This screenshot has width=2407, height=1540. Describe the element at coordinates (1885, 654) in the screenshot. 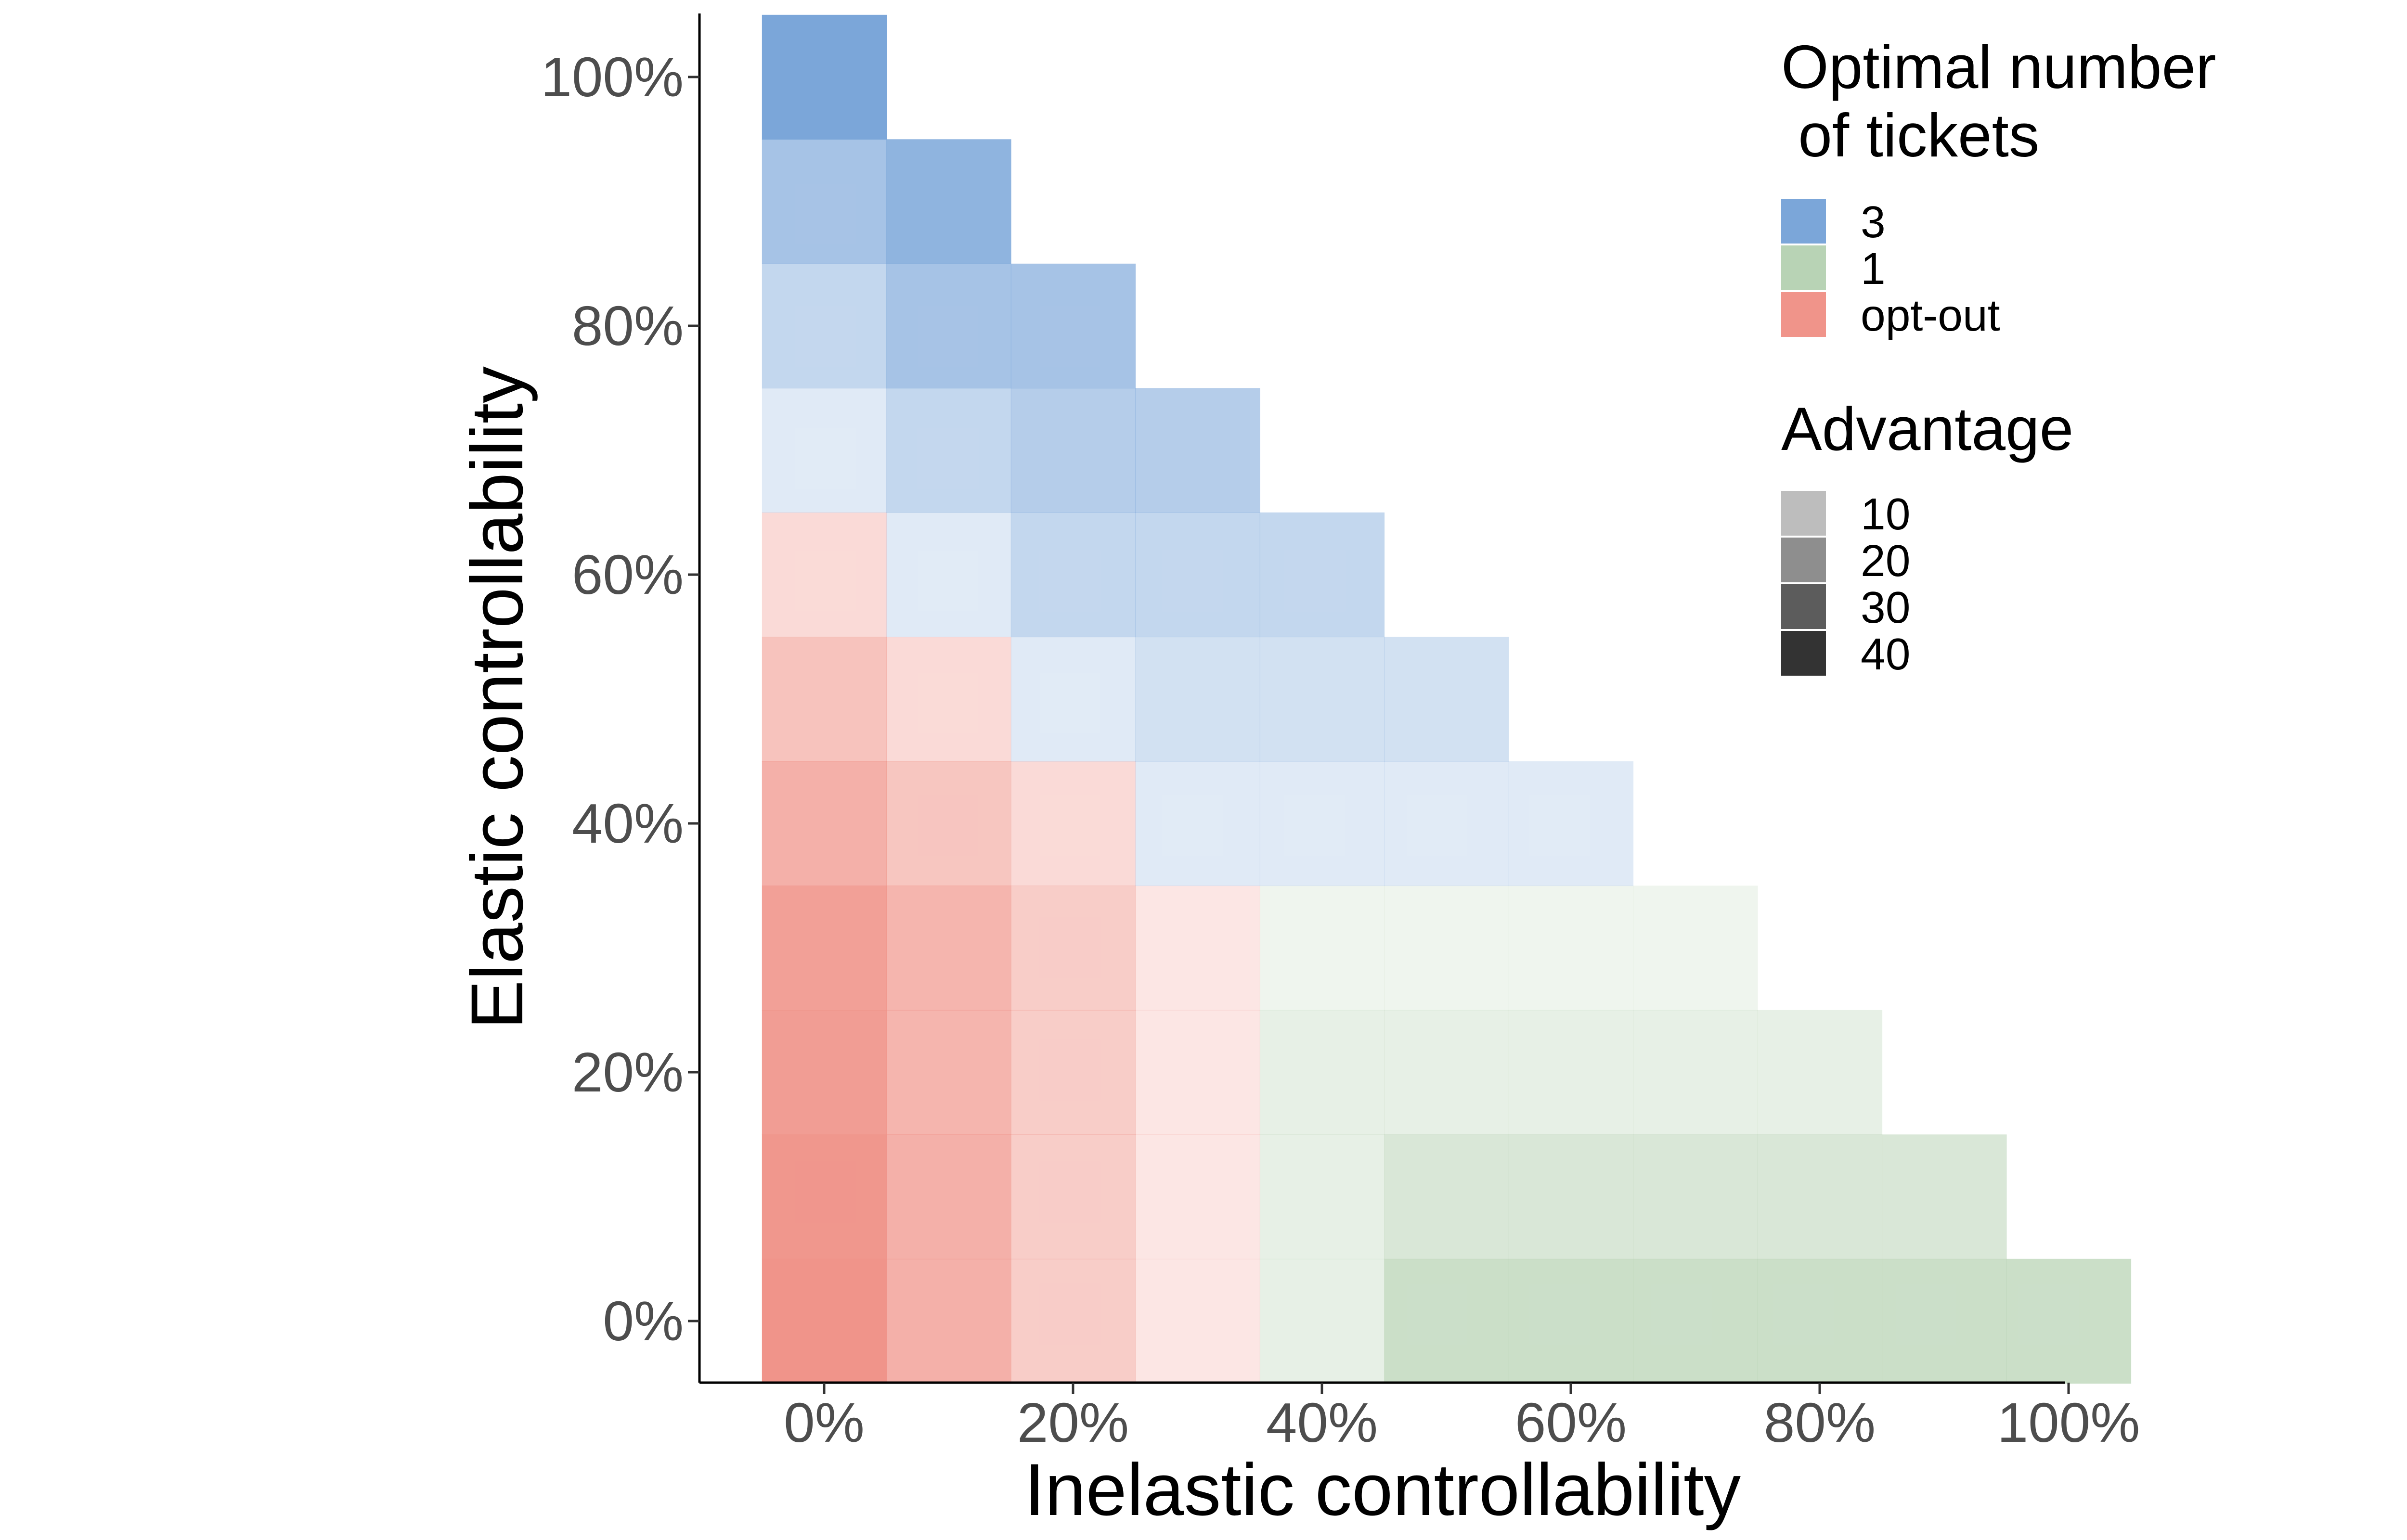

I see `alpha-legend-label: 40` at that location.